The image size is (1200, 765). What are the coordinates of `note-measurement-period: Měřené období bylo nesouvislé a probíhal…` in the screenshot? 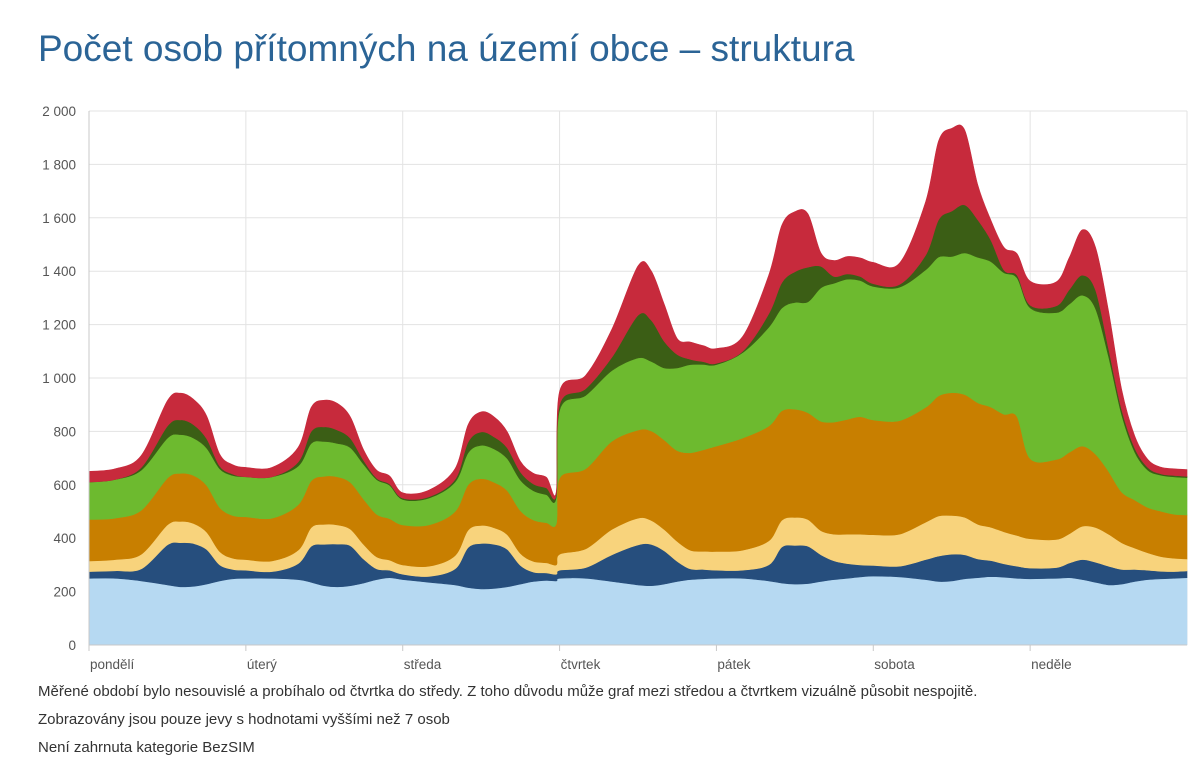 It's located at (508, 691).